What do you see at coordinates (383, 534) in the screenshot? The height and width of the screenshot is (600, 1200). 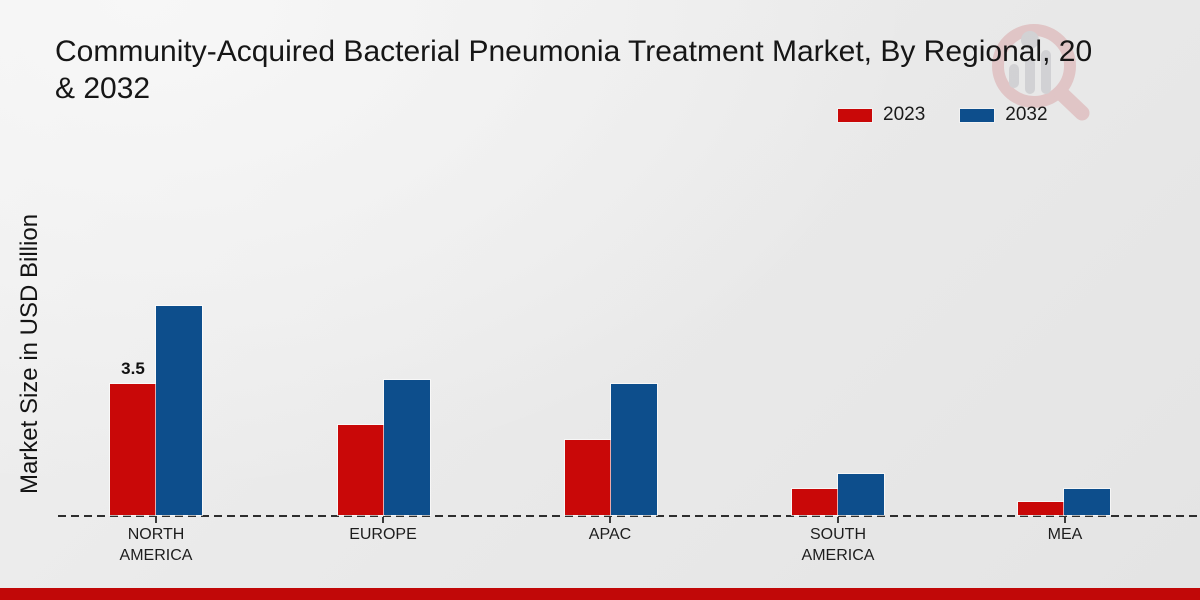 I see `category-label-europe: EUROPE` at bounding box center [383, 534].